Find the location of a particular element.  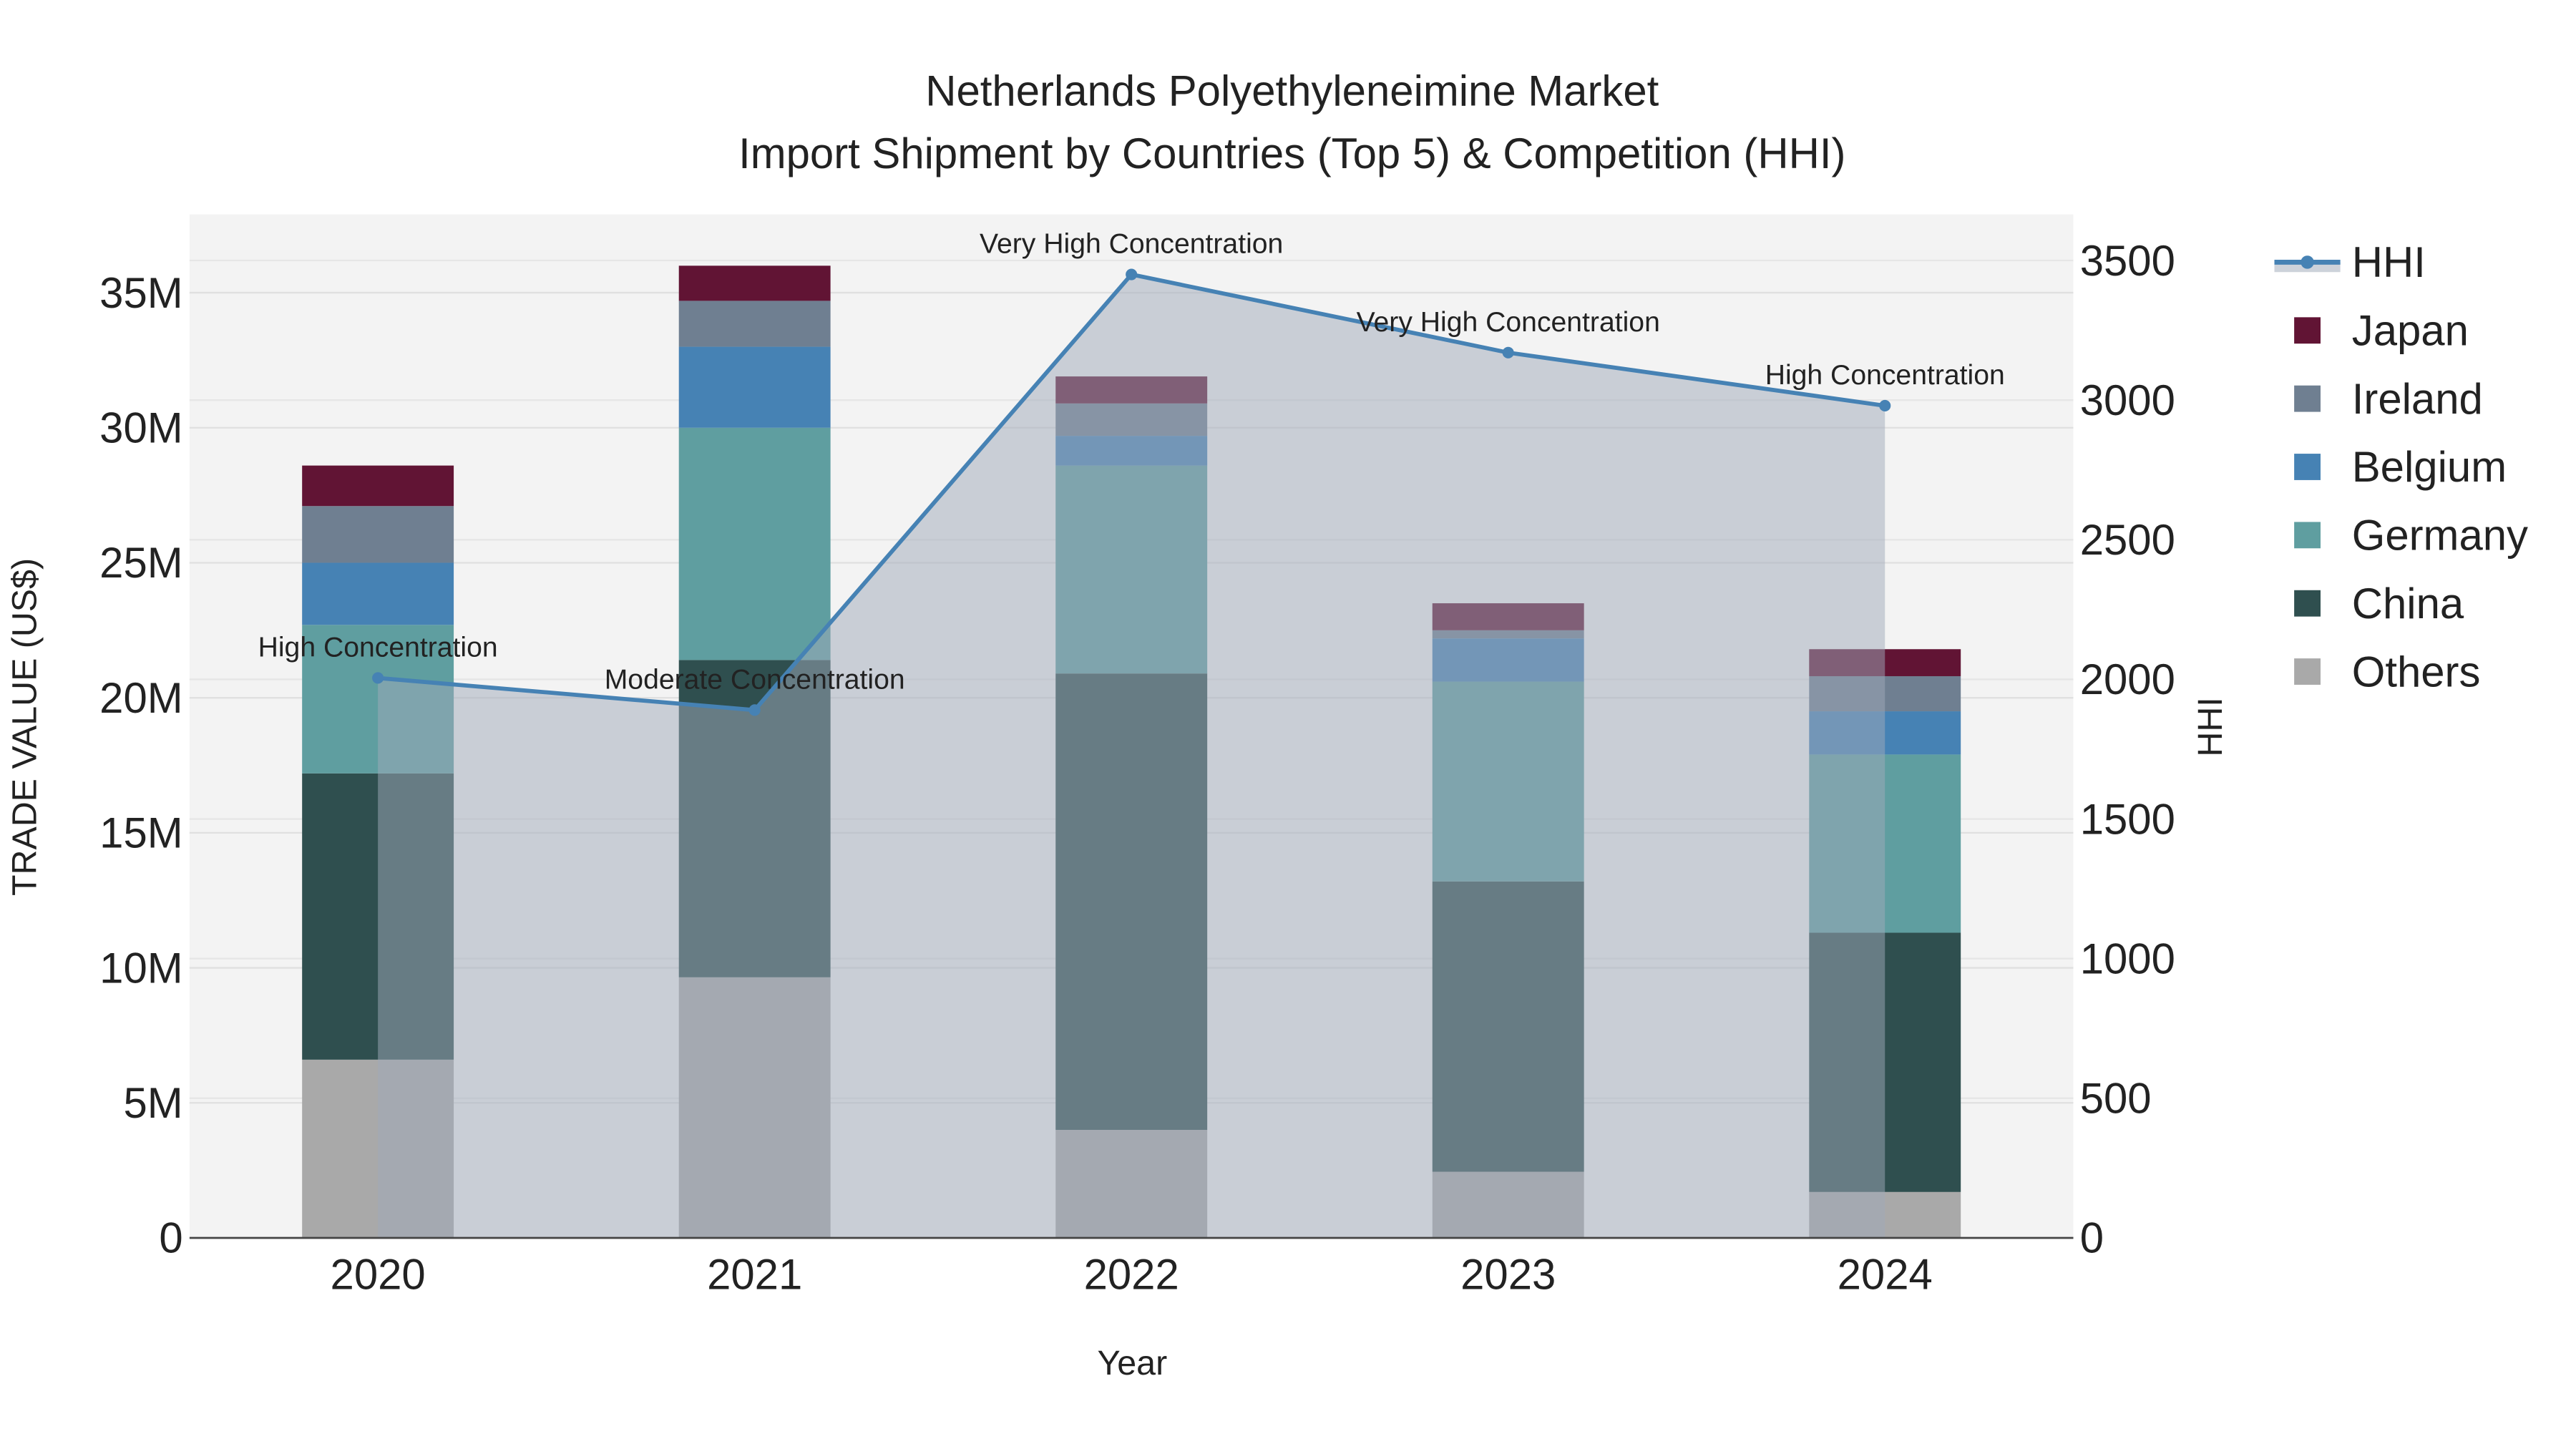

y2-tick-label: 3000 is located at coordinates (2127, 400).